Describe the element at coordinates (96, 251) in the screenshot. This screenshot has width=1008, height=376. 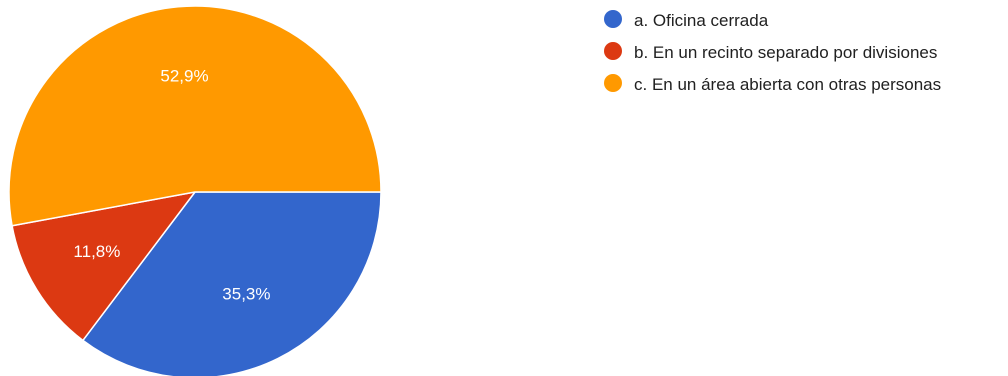
I see `slice-label-b: 11,8%` at that location.